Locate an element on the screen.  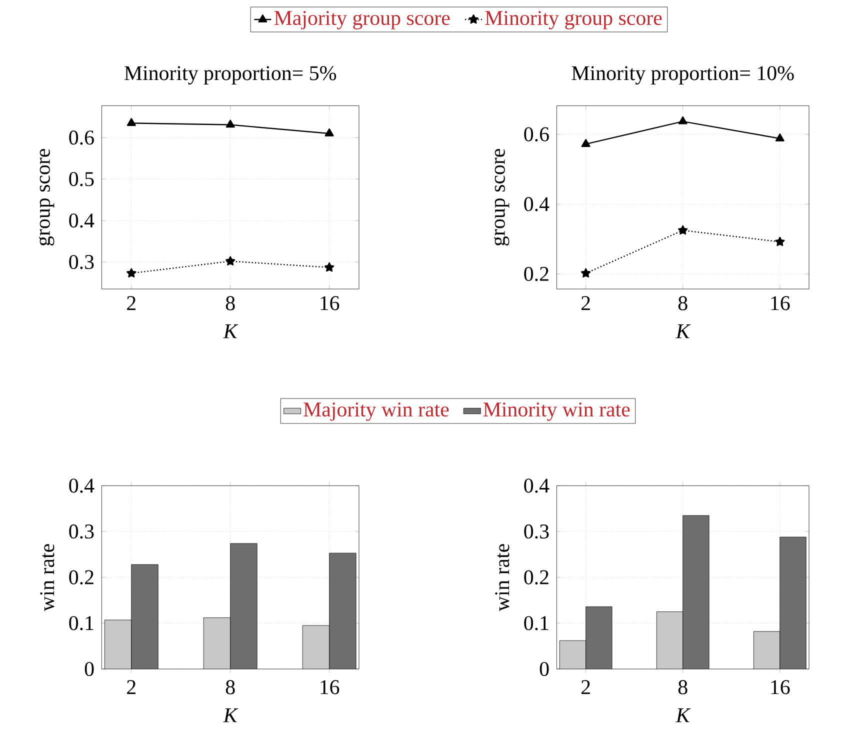
legend-label: Minority win rate is located at coordinates (556, 411).